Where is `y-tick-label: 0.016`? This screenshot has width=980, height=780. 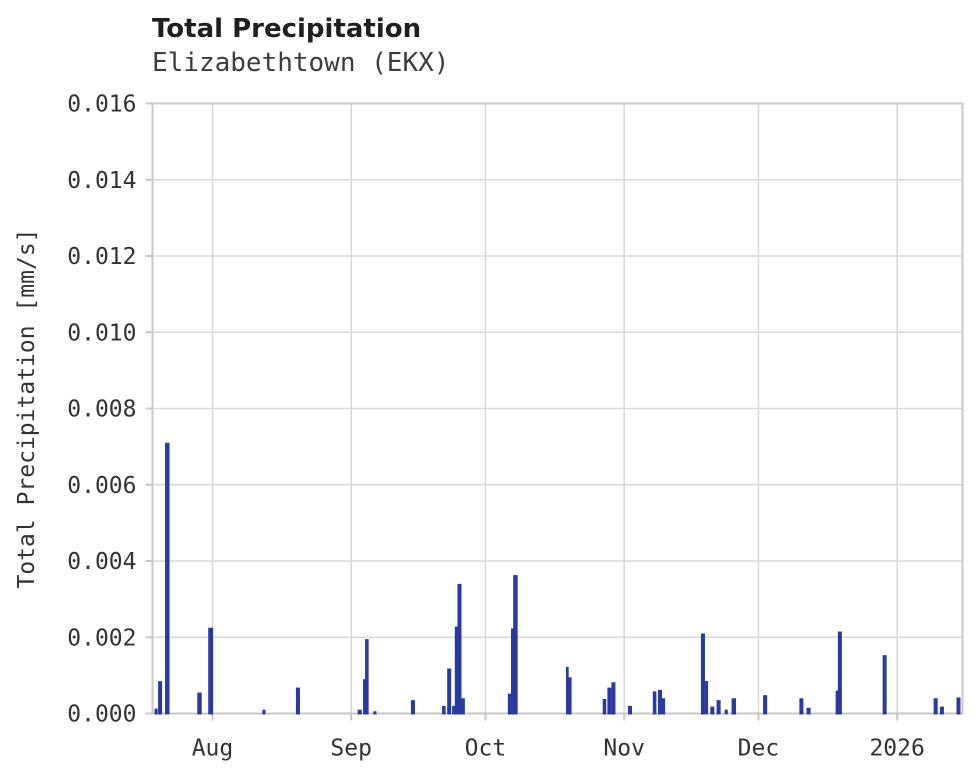
y-tick-label: 0.016 is located at coordinates (101, 105).